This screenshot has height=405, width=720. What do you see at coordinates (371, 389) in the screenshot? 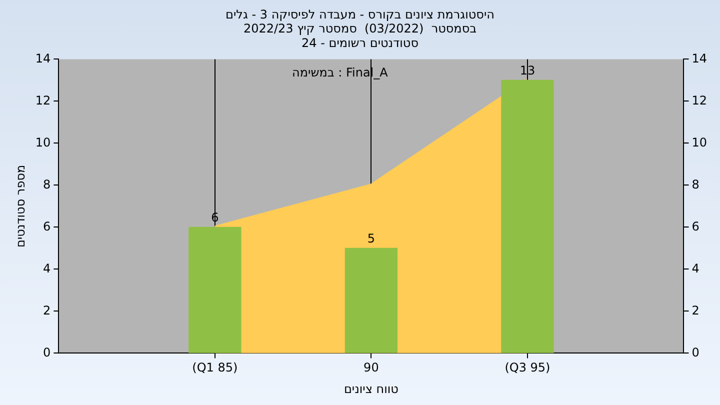
I see `x-axis-title: טווח ציונים` at bounding box center [371, 389].